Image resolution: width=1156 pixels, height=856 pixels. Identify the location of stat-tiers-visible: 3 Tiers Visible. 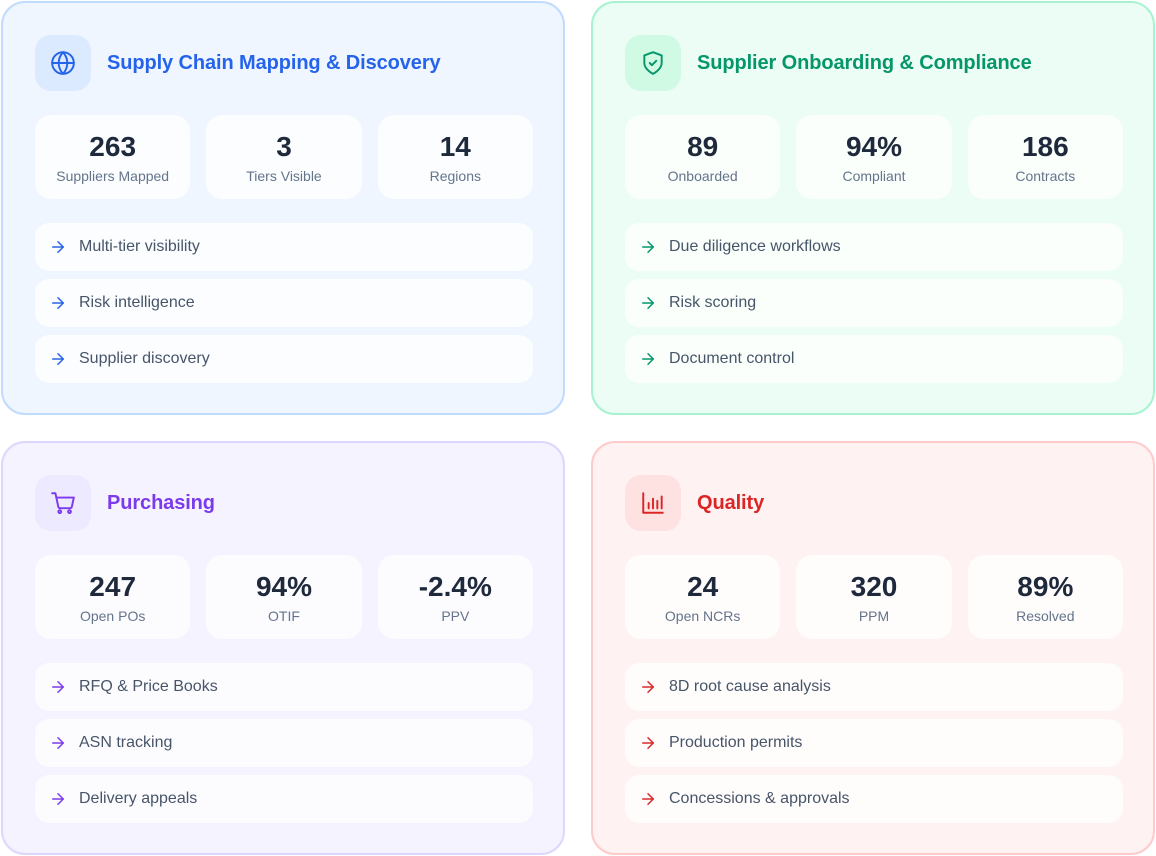
(284, 157).